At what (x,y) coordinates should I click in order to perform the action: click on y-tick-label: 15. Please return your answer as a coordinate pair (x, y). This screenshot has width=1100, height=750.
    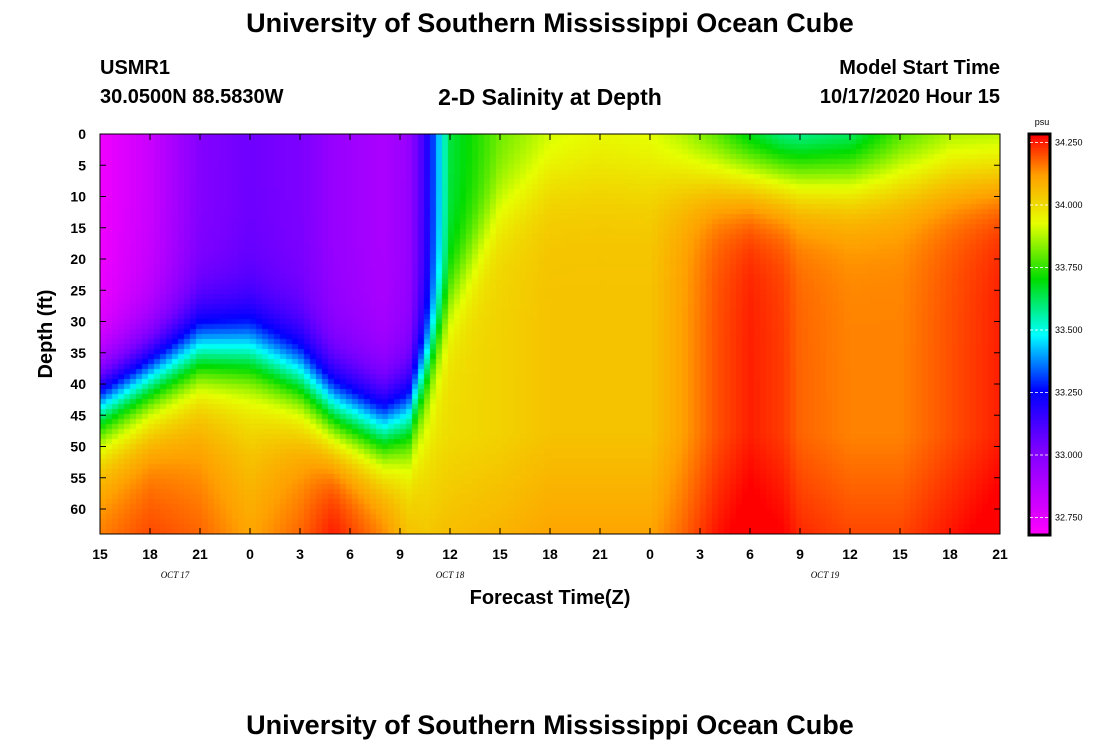
    Looking at the image, I should click on (78, 228).